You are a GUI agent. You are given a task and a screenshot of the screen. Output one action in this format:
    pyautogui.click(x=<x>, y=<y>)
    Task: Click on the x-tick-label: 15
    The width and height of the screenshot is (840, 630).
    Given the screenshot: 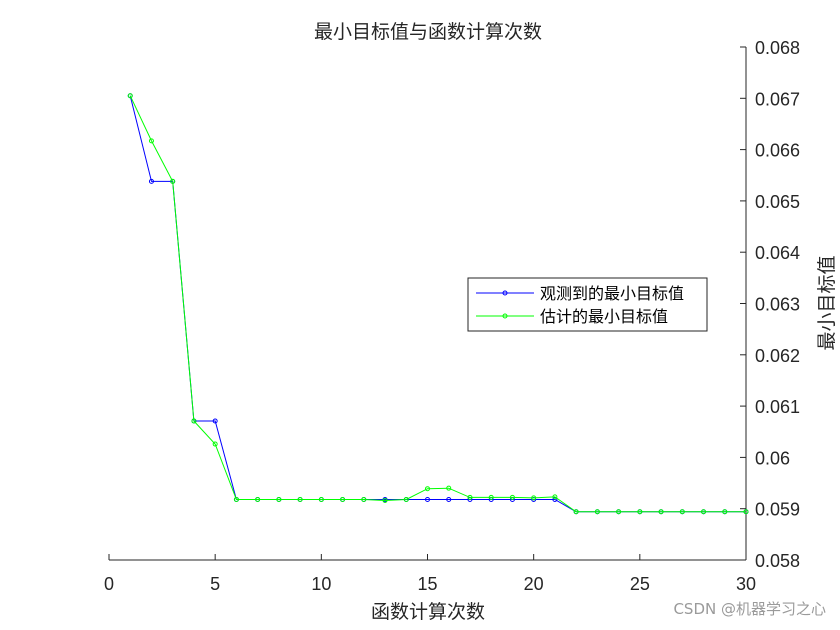 What is the action you would take?
    pyautogui.click(x=427, y=584)
    